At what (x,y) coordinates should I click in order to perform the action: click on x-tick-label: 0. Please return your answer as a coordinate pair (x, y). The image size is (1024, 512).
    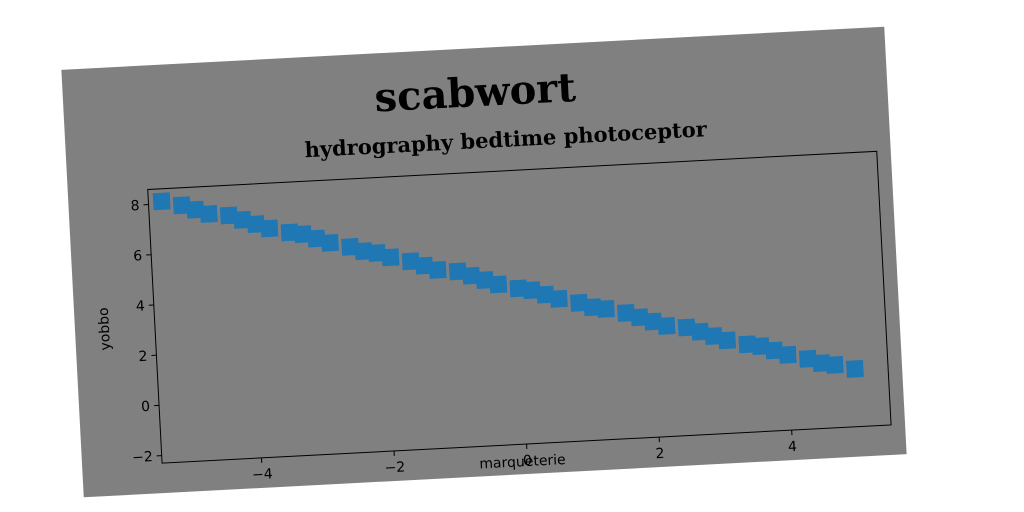
    Looking at the image, I should click on (528, 461).